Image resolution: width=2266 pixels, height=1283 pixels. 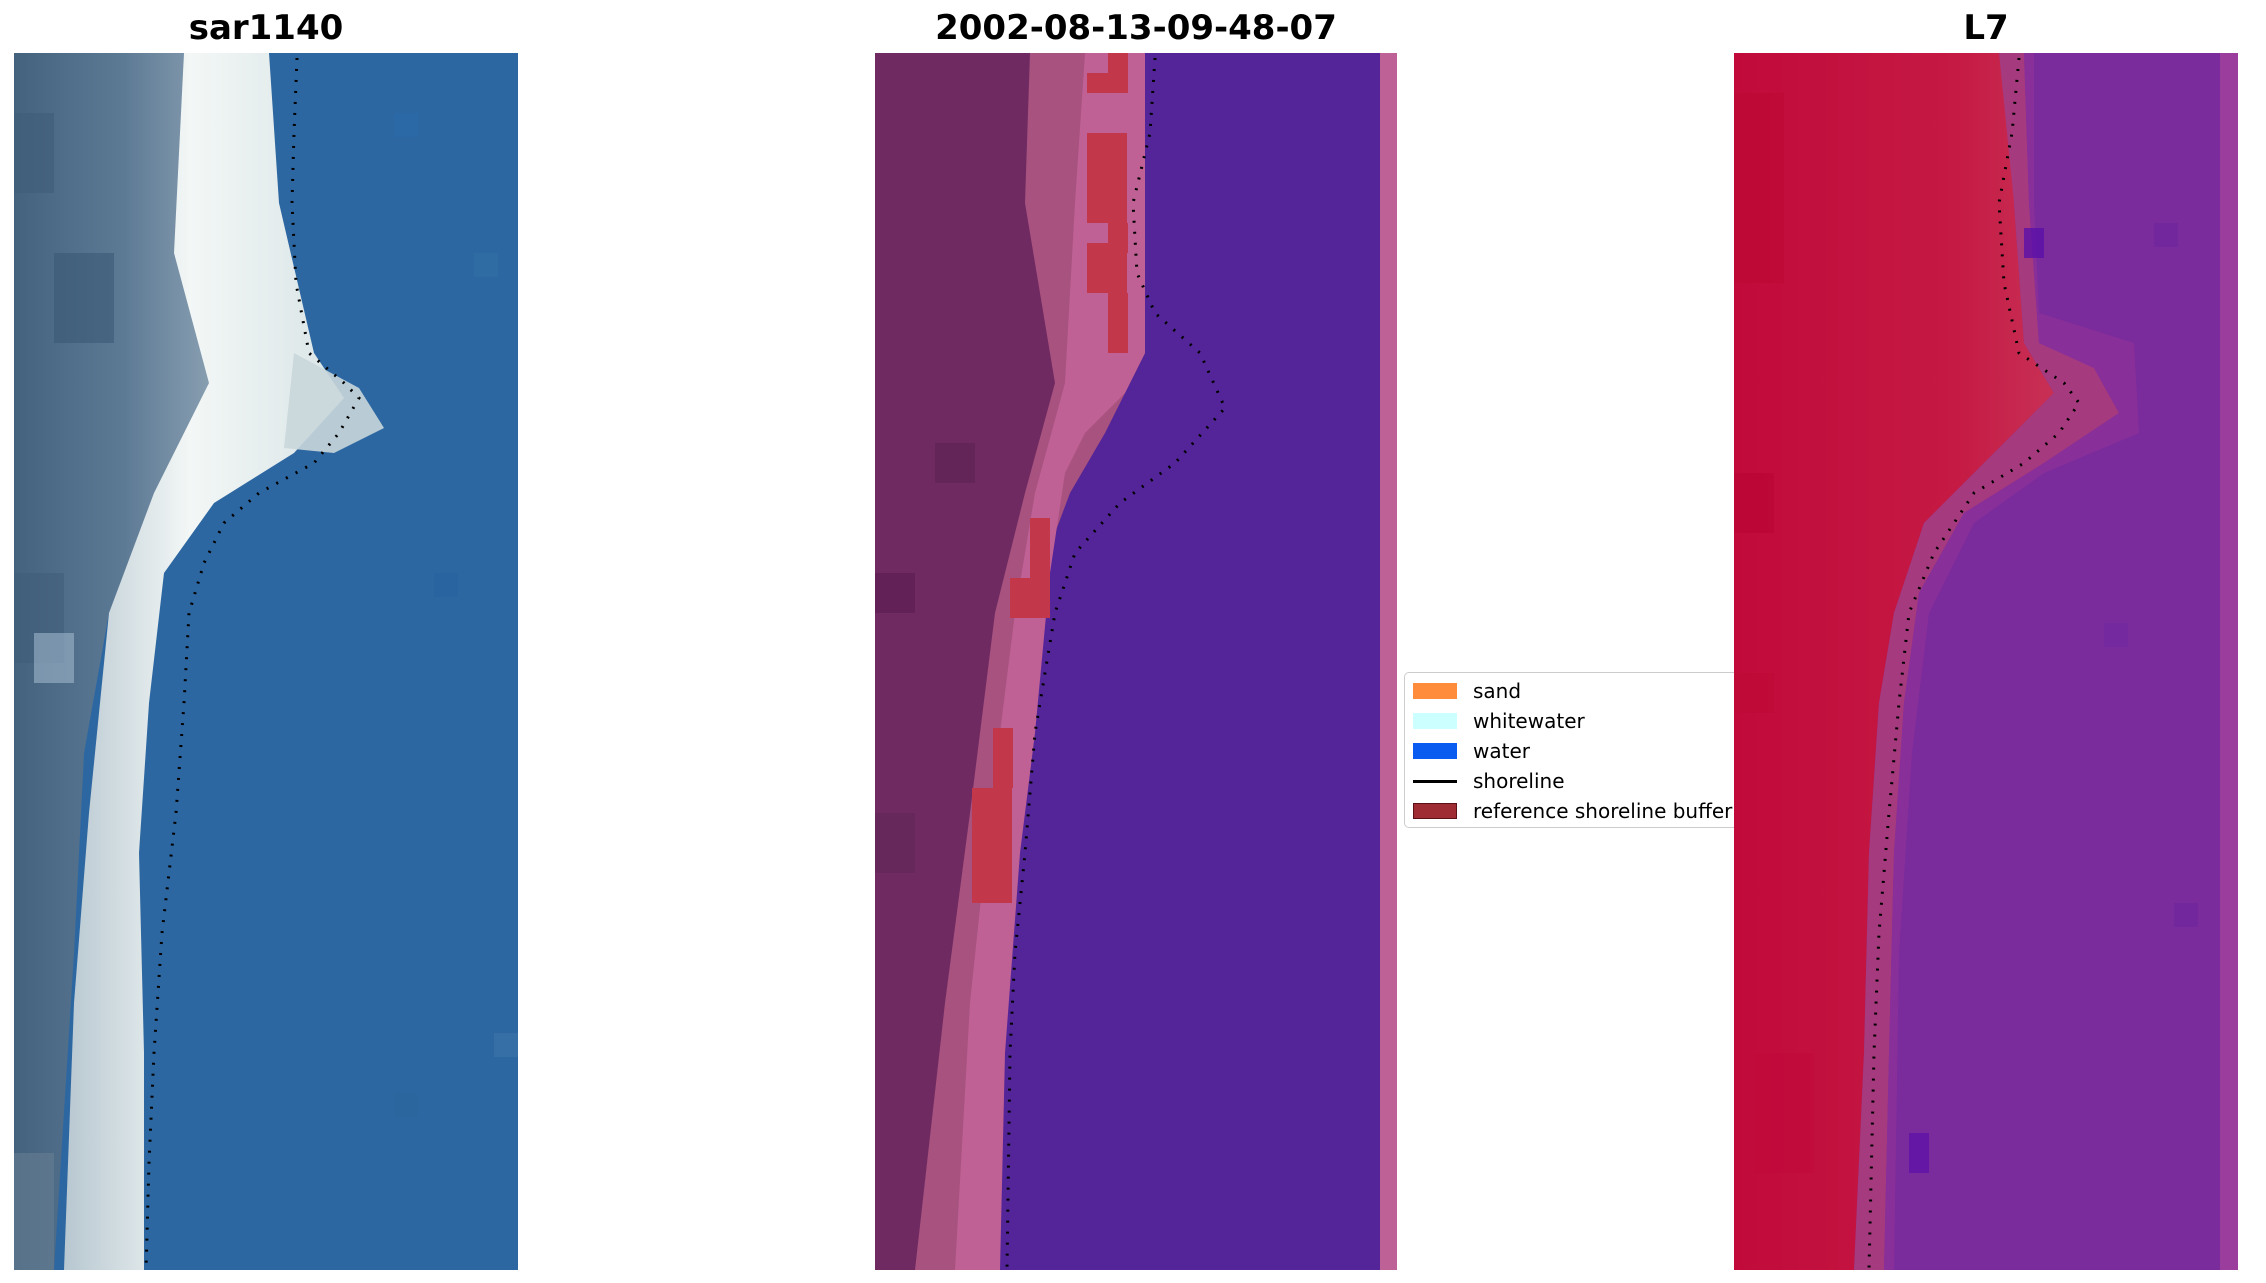 I want to click on legend-item-water: water, so click(x=1471, y=751).